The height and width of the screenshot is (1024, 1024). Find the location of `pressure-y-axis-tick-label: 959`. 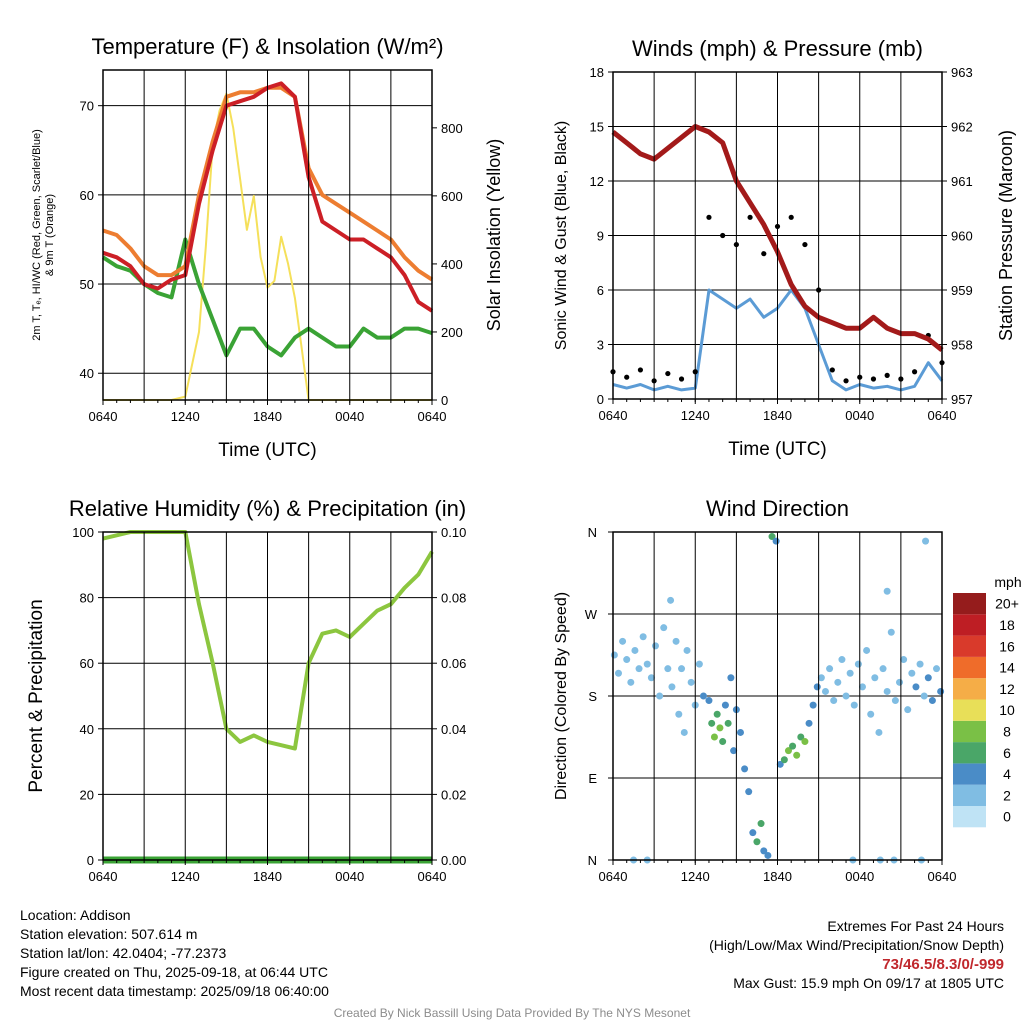

pressure-y-axis-tick-label: 959 is located at coordinates (962, 290).